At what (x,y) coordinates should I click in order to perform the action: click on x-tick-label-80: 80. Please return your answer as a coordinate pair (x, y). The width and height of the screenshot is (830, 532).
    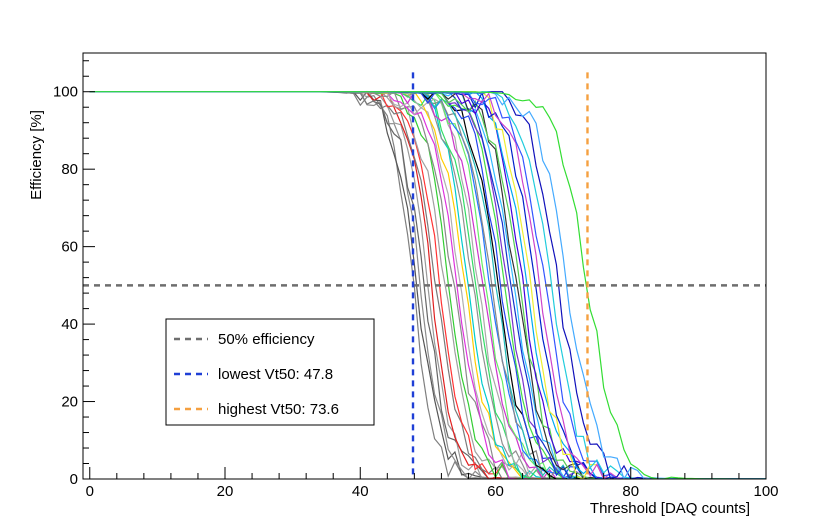
    Looking at the image, I should click on (630, 491).